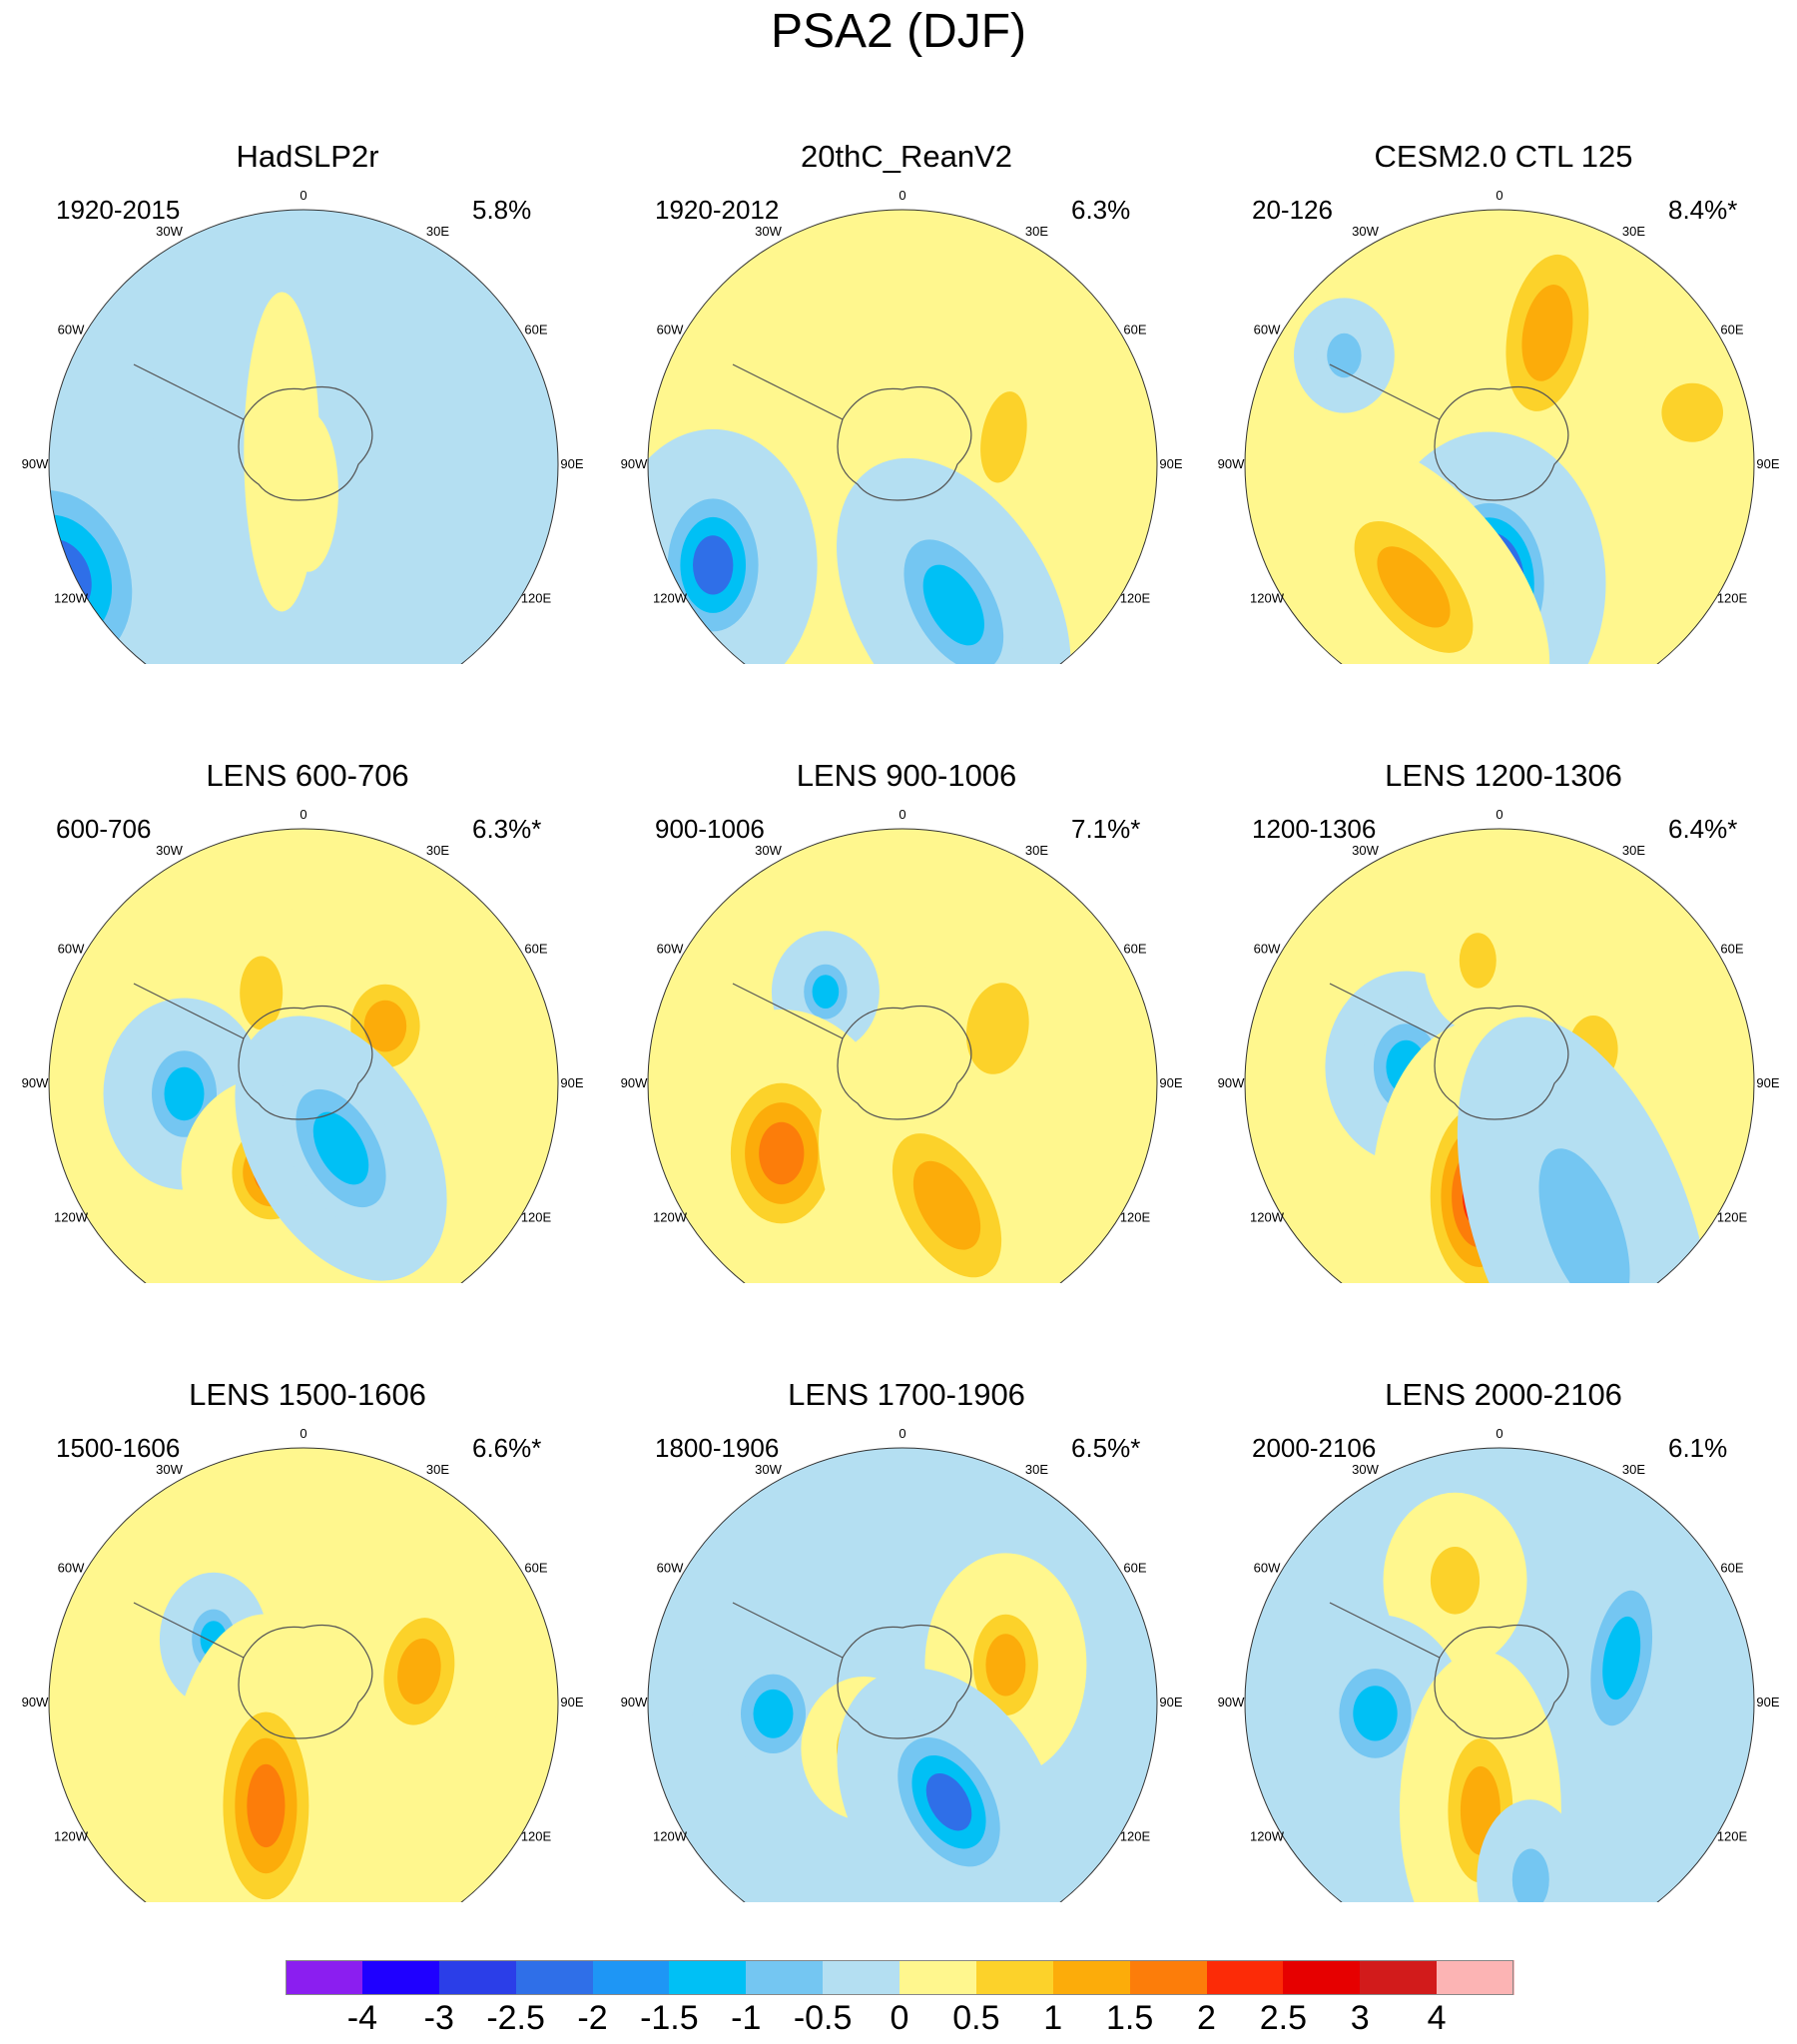  I want to click on colorbar-label: -2.5, so click(515, 2018).